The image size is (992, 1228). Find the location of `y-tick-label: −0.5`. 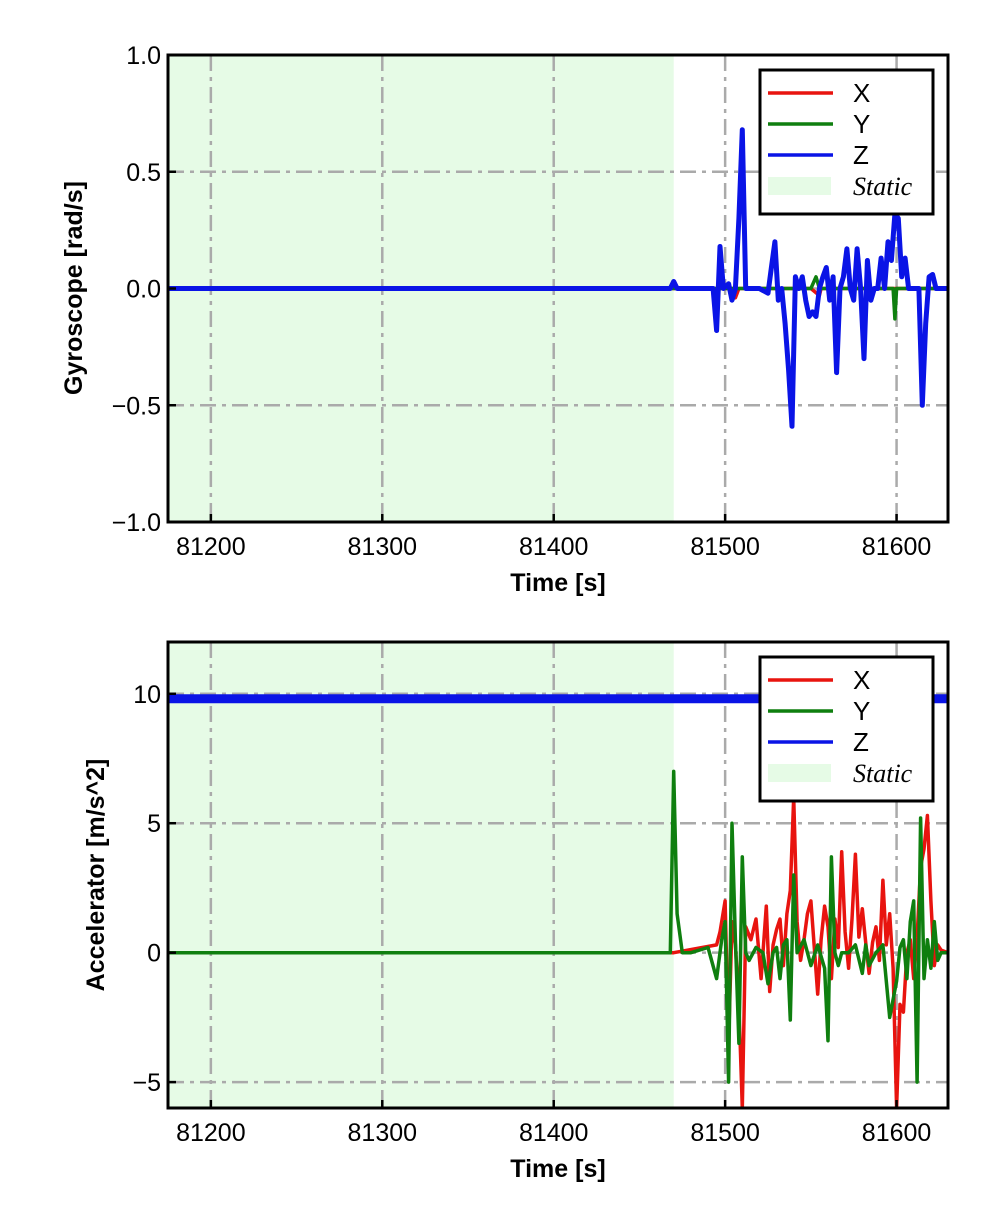

y-tick-label: −0.5 is located at coordinates (136, 406).